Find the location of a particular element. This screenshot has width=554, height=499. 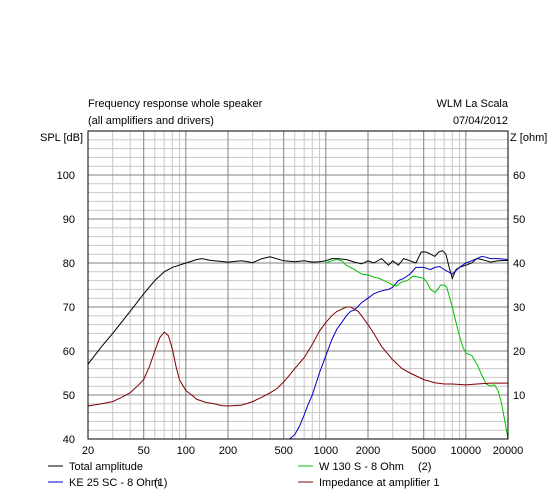

y-tick-label: 60 is located at coordinates (69, 352).